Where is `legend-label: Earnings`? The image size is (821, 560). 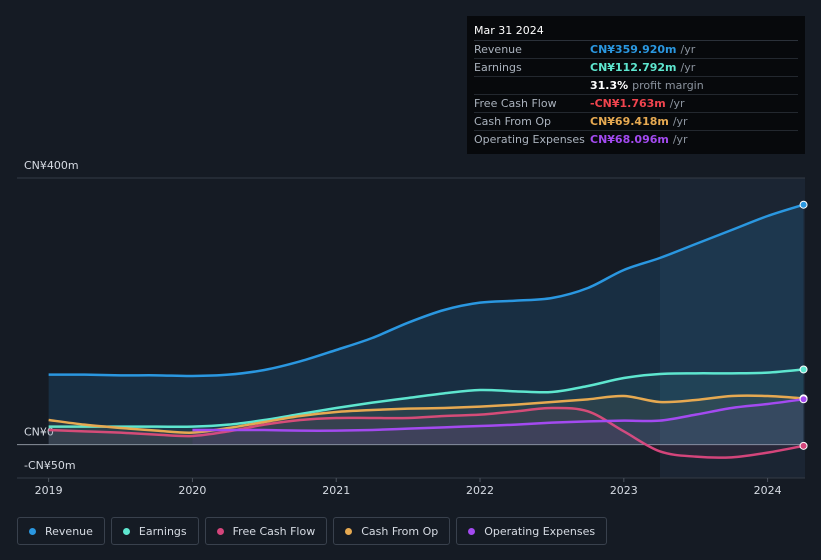 legend-label: Earnings is located at coordinates (162, 531).